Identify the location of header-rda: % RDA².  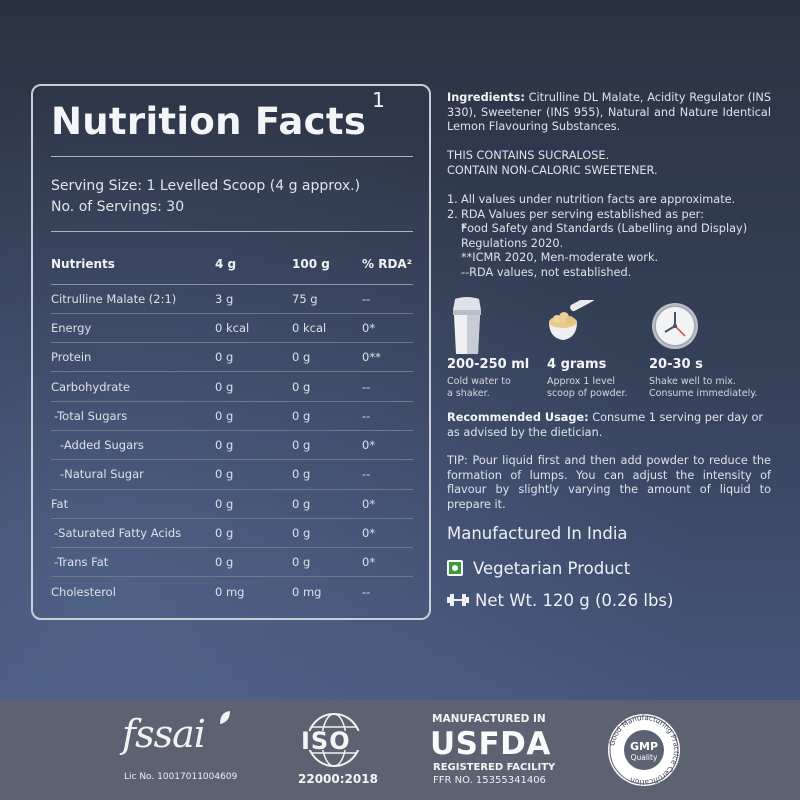
(387, 265).